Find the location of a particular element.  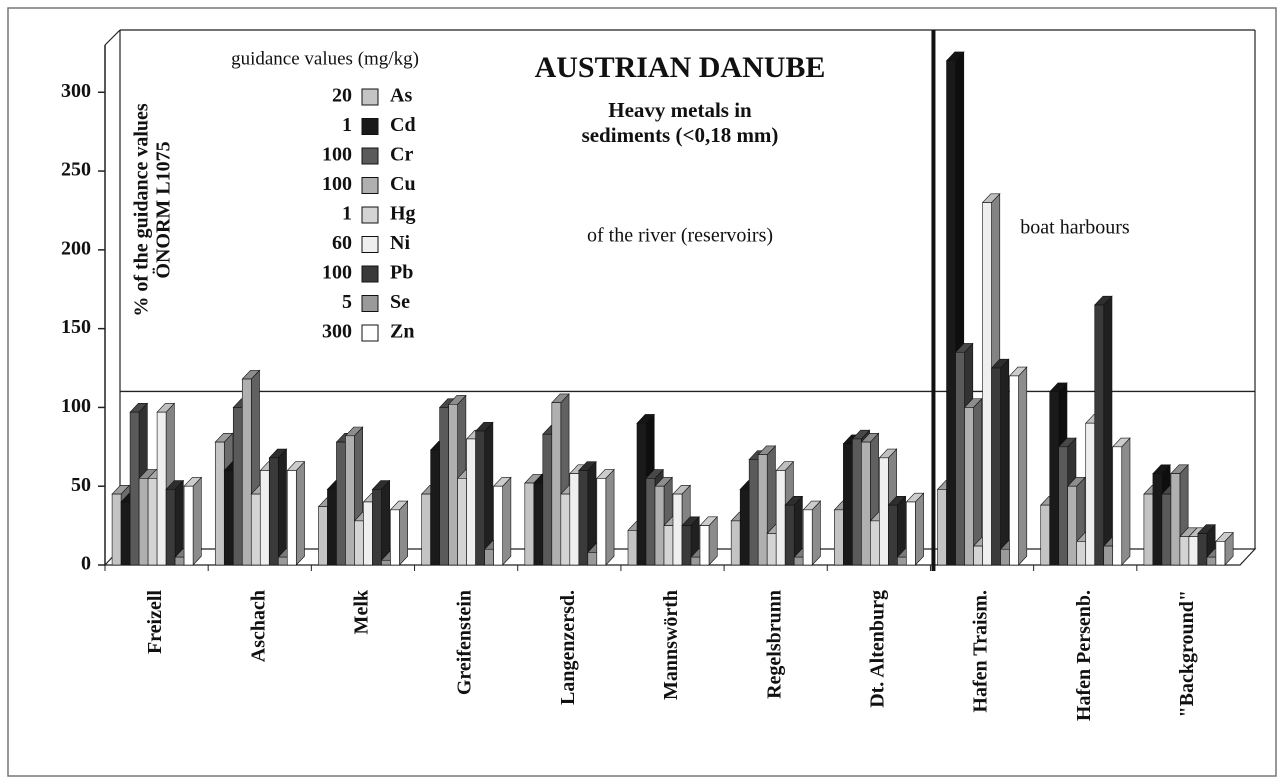

subtitle: Heavy metals in is located at coordinates (680, 110).